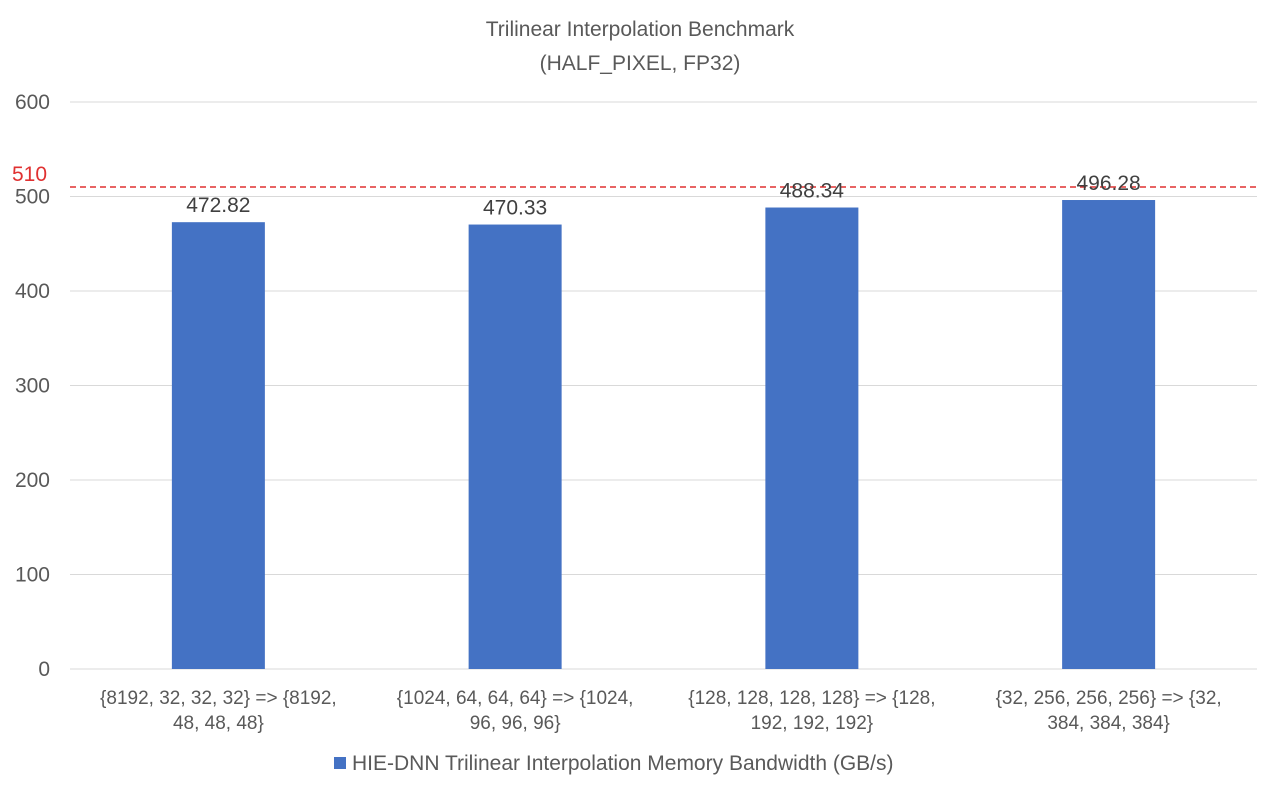 This screenshot has height=797, width=1281. Describe the element at coordinates (663, 196) in the screenshot. I see `data-labels: 472.82 470.33 488.34 496.28` at that location.